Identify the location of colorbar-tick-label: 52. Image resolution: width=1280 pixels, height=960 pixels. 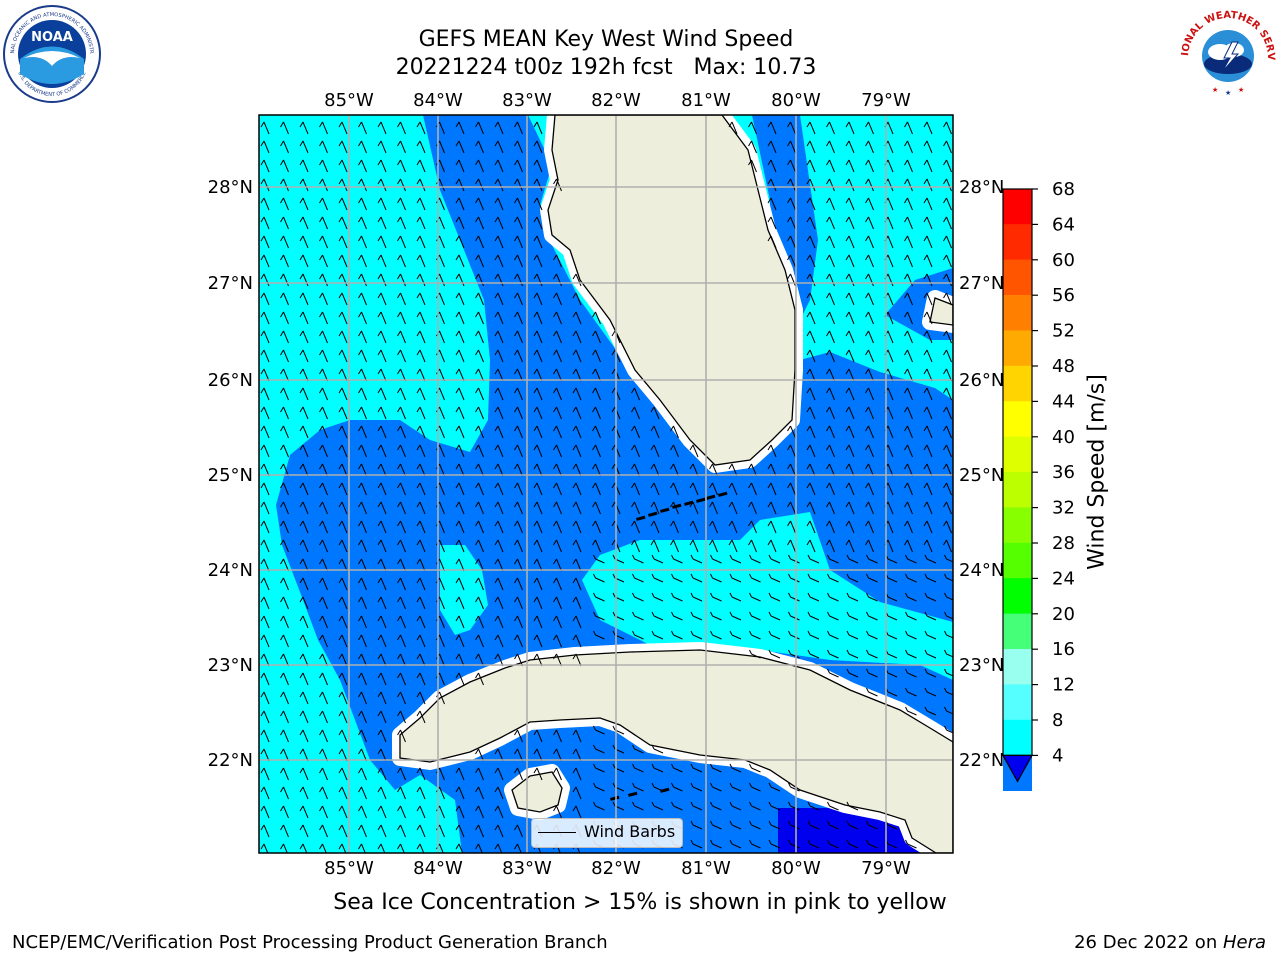
(1063, 331).